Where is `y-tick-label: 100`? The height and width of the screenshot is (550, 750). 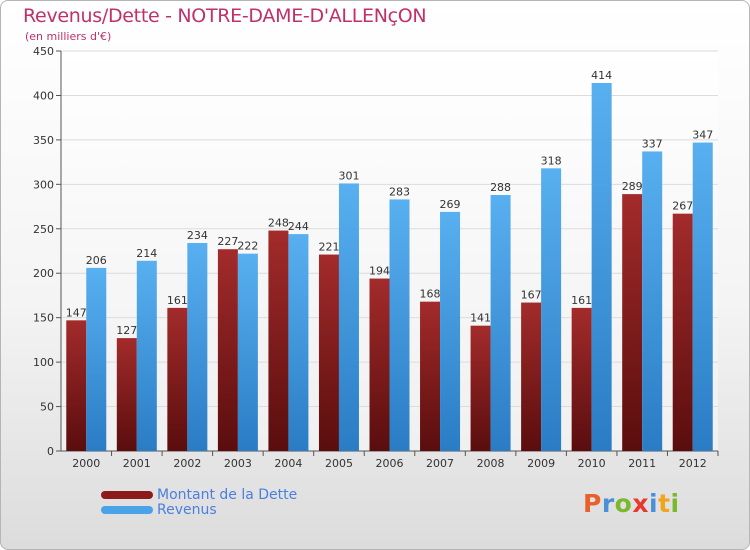 y-tick-label: 100 is located at coordinates (43, 362).